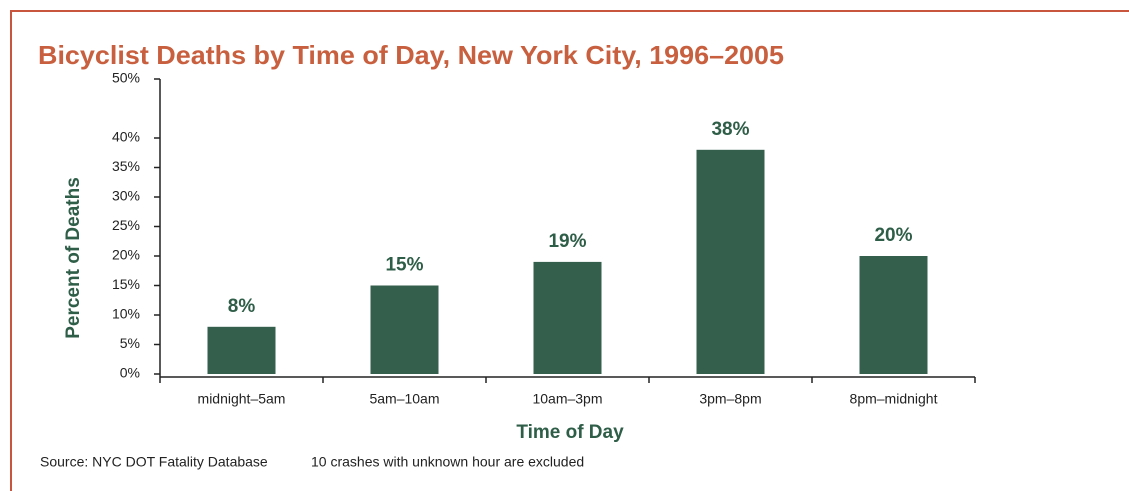  What do you see at coordinates (130, 343) in the screenshot?
I see `y-tick-label: 5%` at bounding box center [130, 343].